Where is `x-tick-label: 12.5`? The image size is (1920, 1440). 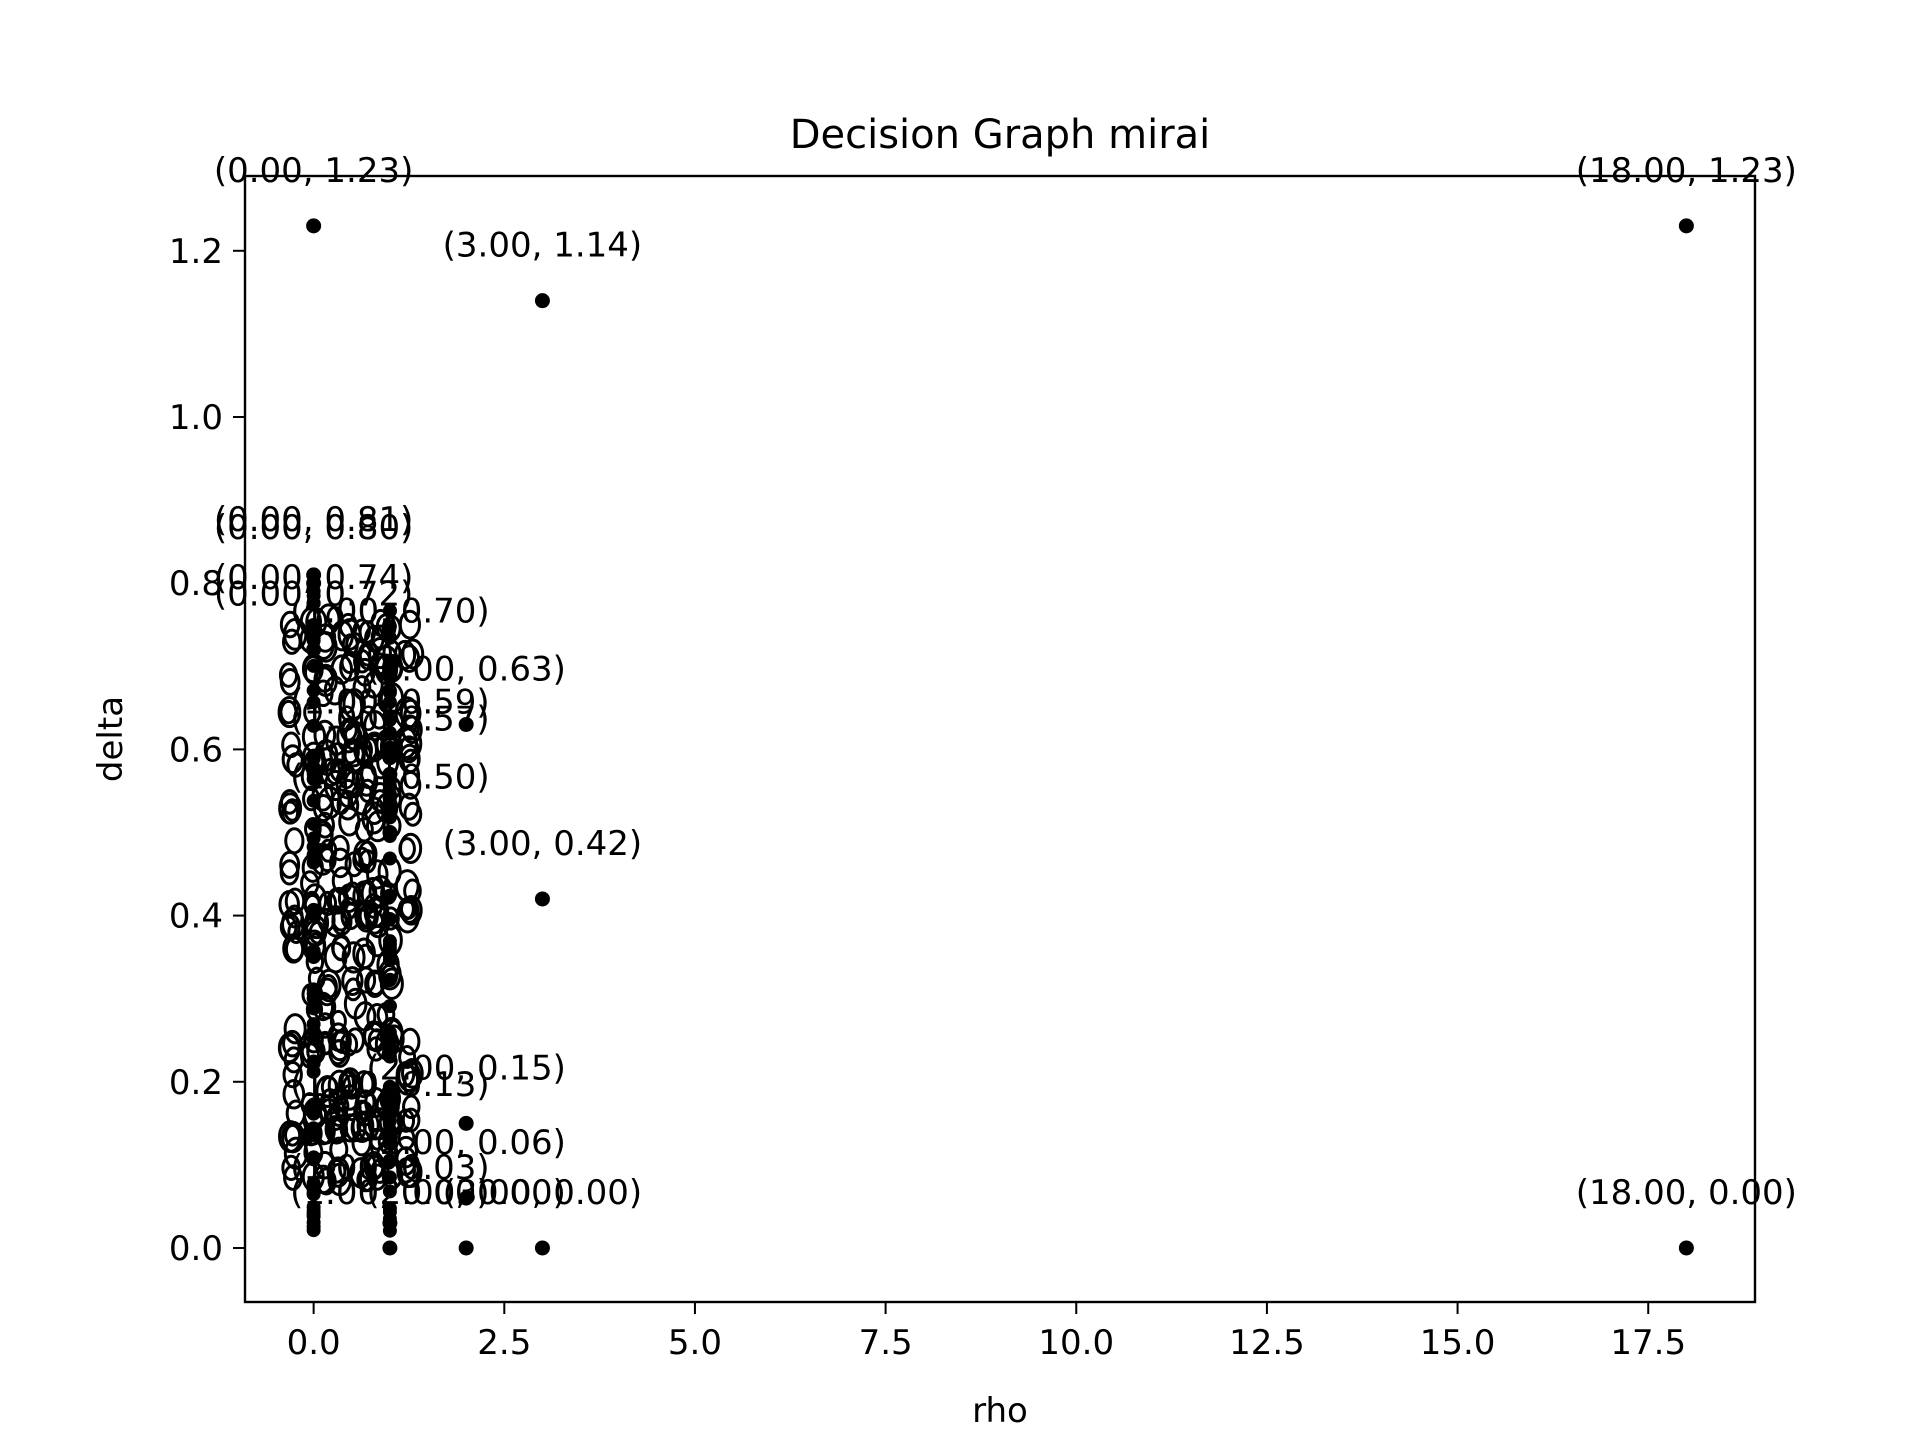 x-tick-label: 12.5 is located at coordinates (1267, 1343).